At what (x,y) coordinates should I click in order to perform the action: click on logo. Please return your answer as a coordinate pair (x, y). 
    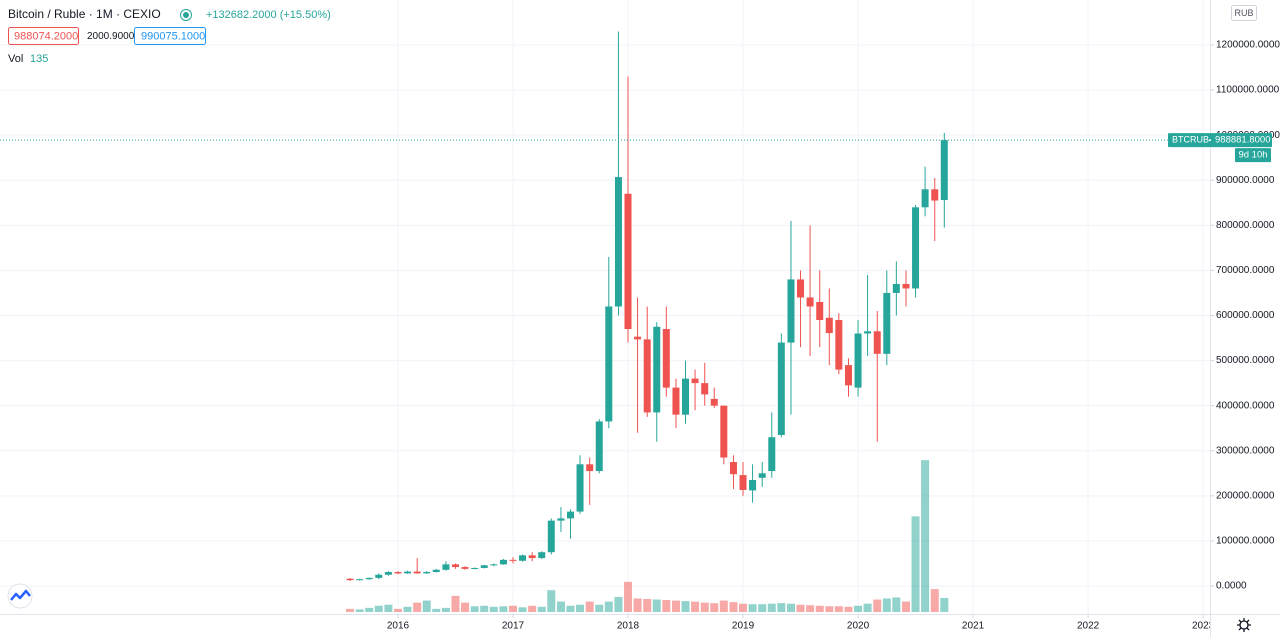
    Looking at the image, I should click on (20, 596).